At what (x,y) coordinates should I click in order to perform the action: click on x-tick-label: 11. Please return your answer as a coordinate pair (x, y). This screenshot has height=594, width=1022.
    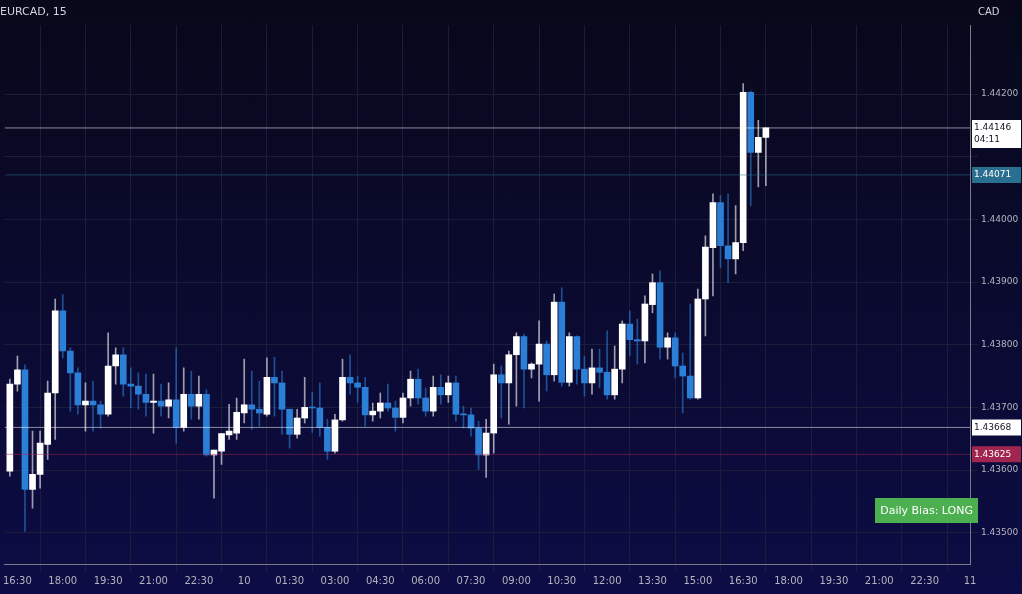
    Looking at the image, I should click on (970, 580).